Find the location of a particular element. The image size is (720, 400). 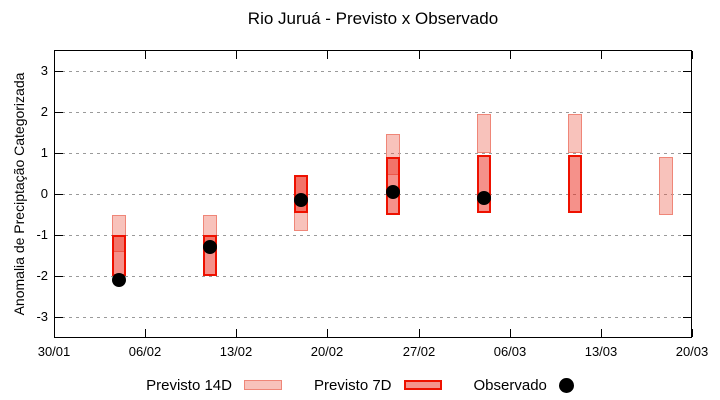

x-tick-label: 13/02 is located at coordinates (236, 351).